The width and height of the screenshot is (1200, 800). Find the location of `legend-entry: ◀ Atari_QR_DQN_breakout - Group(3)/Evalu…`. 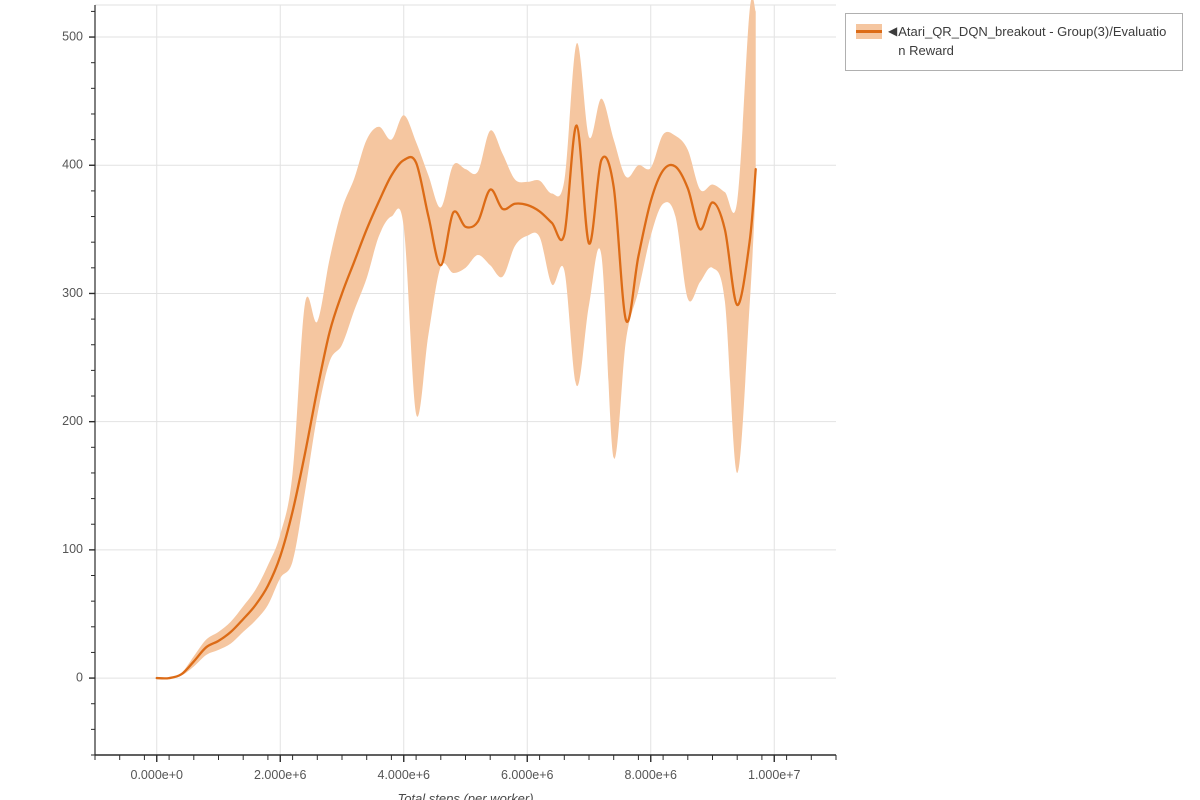

legend-entry: ◀ Atari_QR_DQN_breakout - Group(3)/Evalu… is located at coordinates (1014, 41).